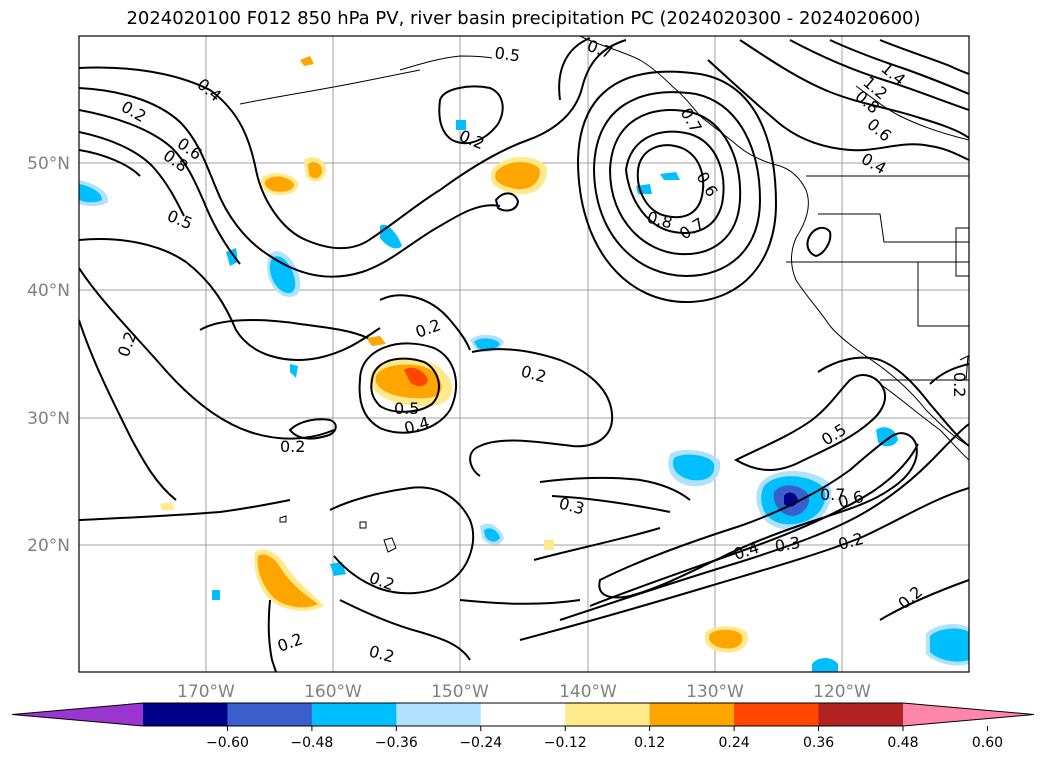 This screenshot has width=1047, height=765. I want to click on colorbar-tick-label: 0.60, so click(987, 743).